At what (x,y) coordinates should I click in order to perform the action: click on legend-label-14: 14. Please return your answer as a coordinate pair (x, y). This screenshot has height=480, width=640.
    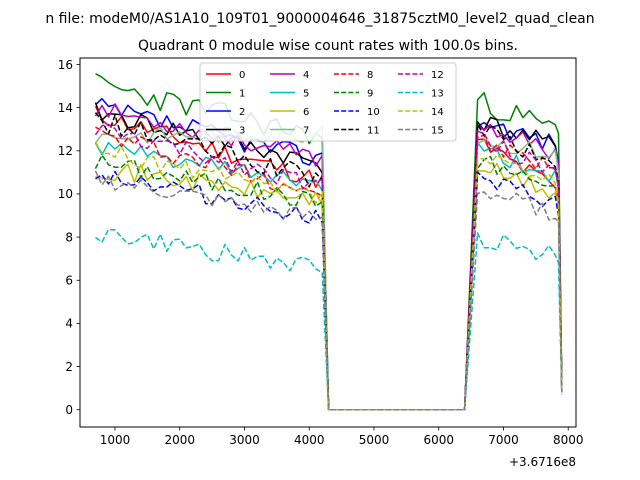
    Looking at the image, I should click on (437, 112).